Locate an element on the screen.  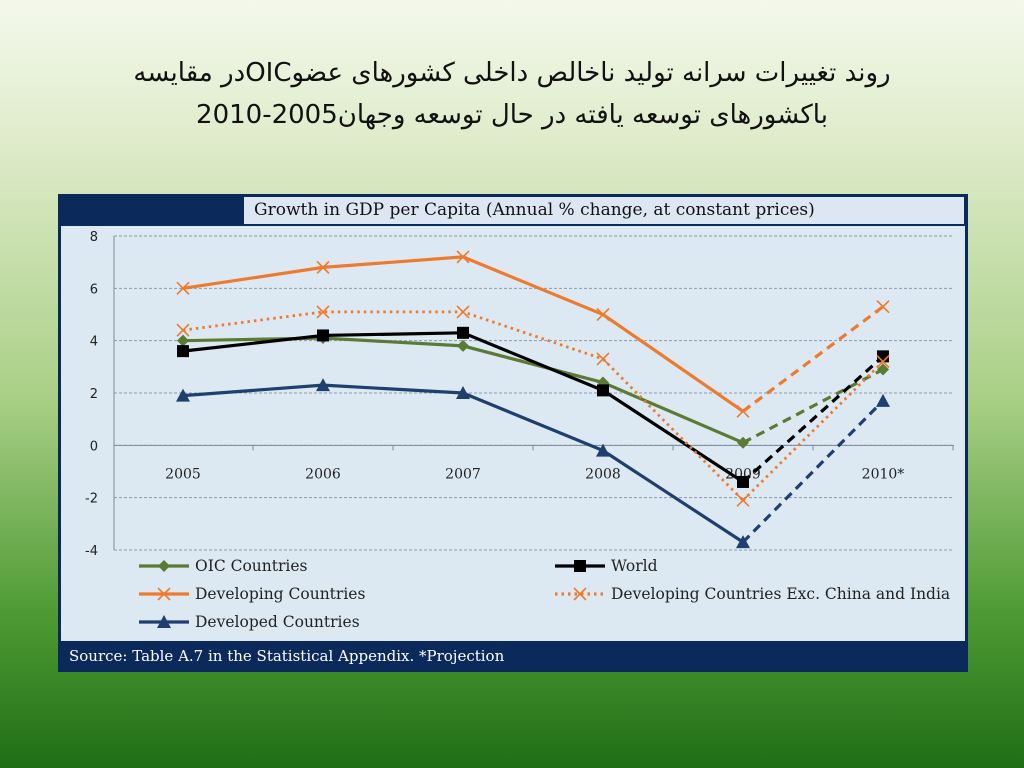
y-tick-label: 8 is located at coordinates (94, 237).